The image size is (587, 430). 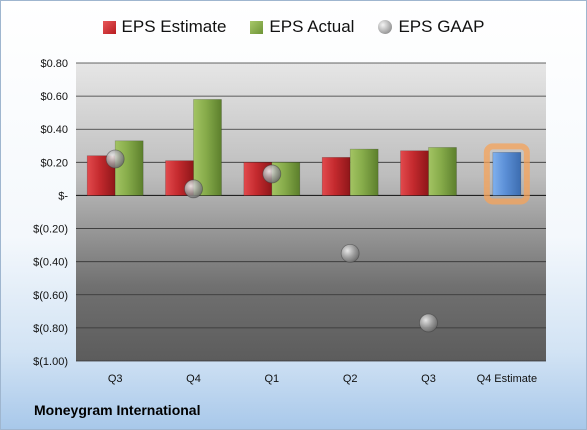 I want to click on company-name: Moneygram International, so click(x=117, y=410).